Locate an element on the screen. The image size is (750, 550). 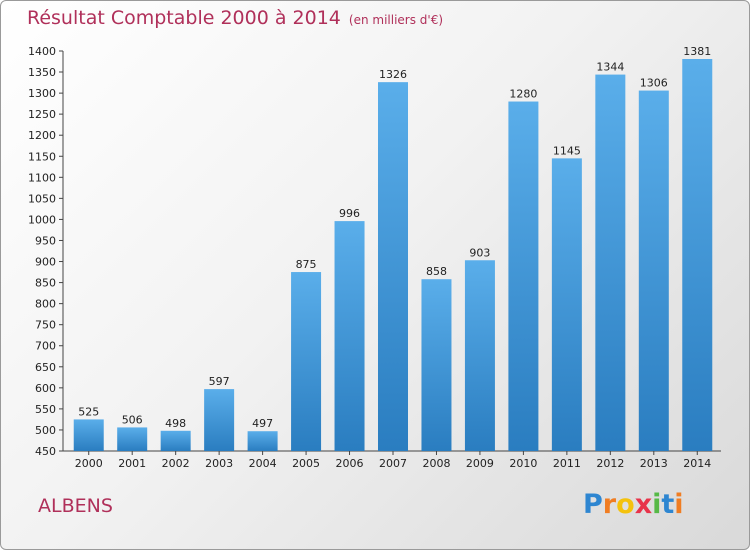
y-tick-label: 700 is located at coordinates (45, 346).